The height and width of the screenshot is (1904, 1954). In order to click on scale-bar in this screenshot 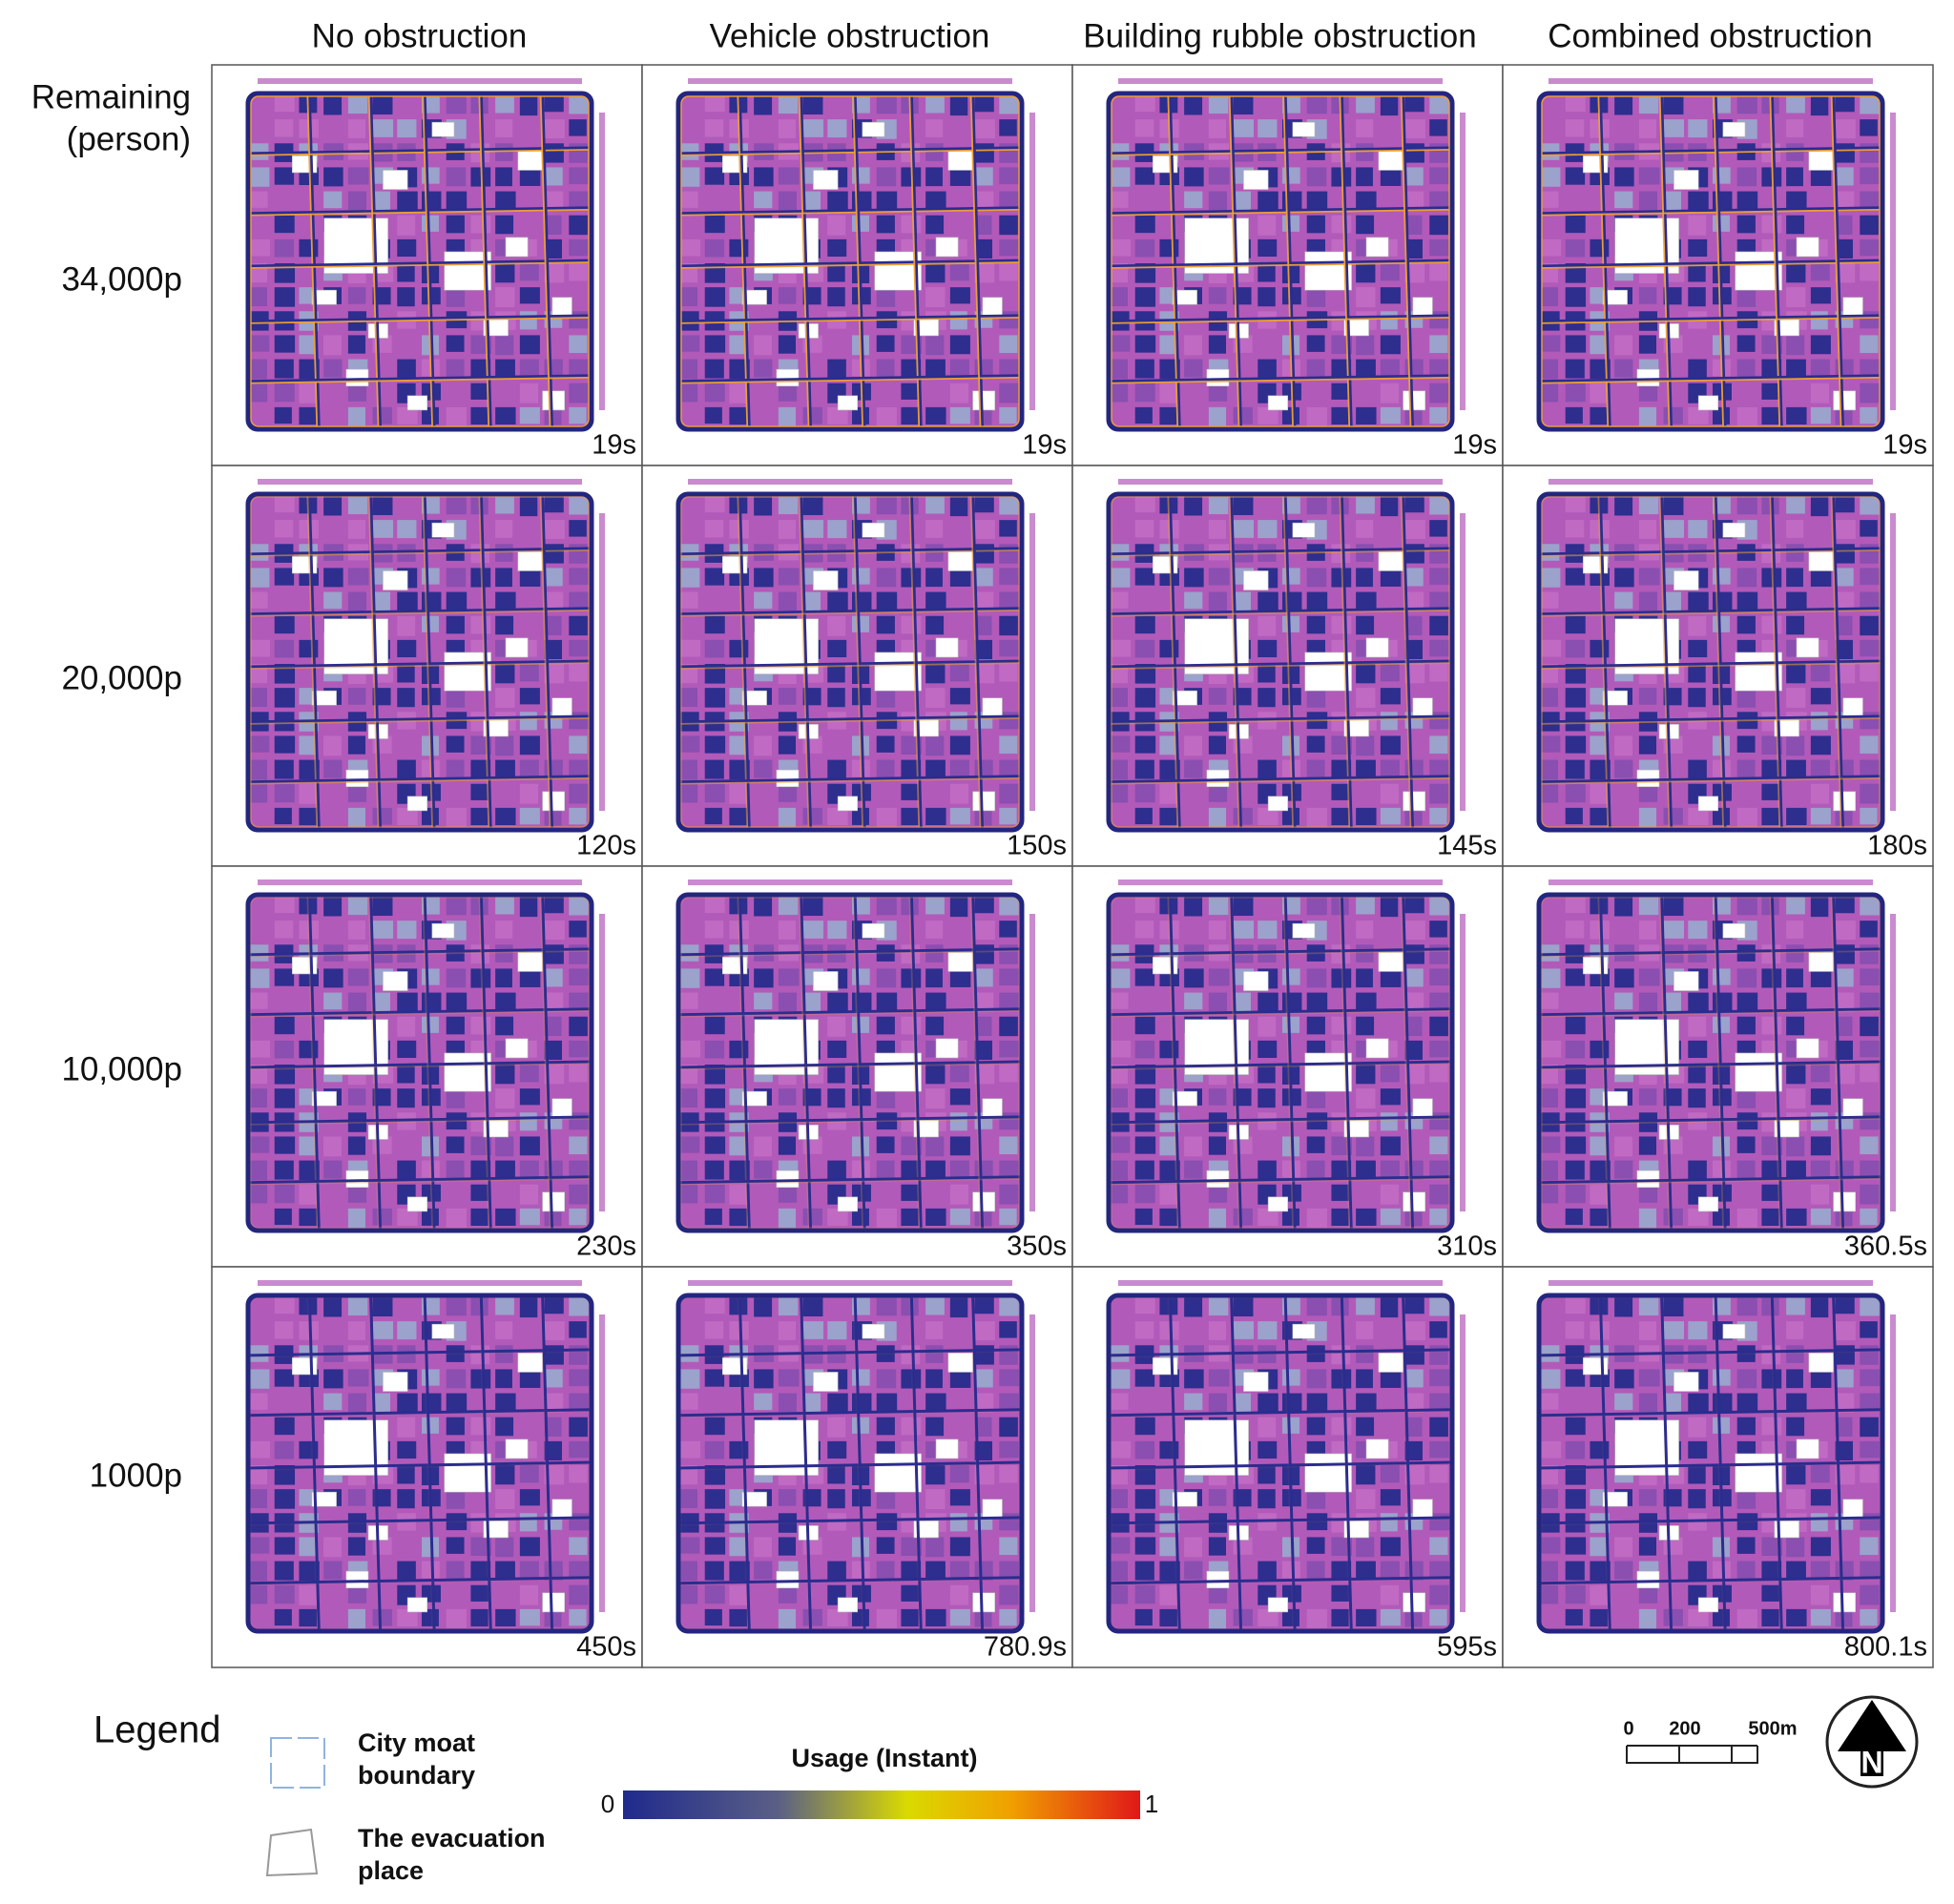, I will do `click(1692, 1754)`.